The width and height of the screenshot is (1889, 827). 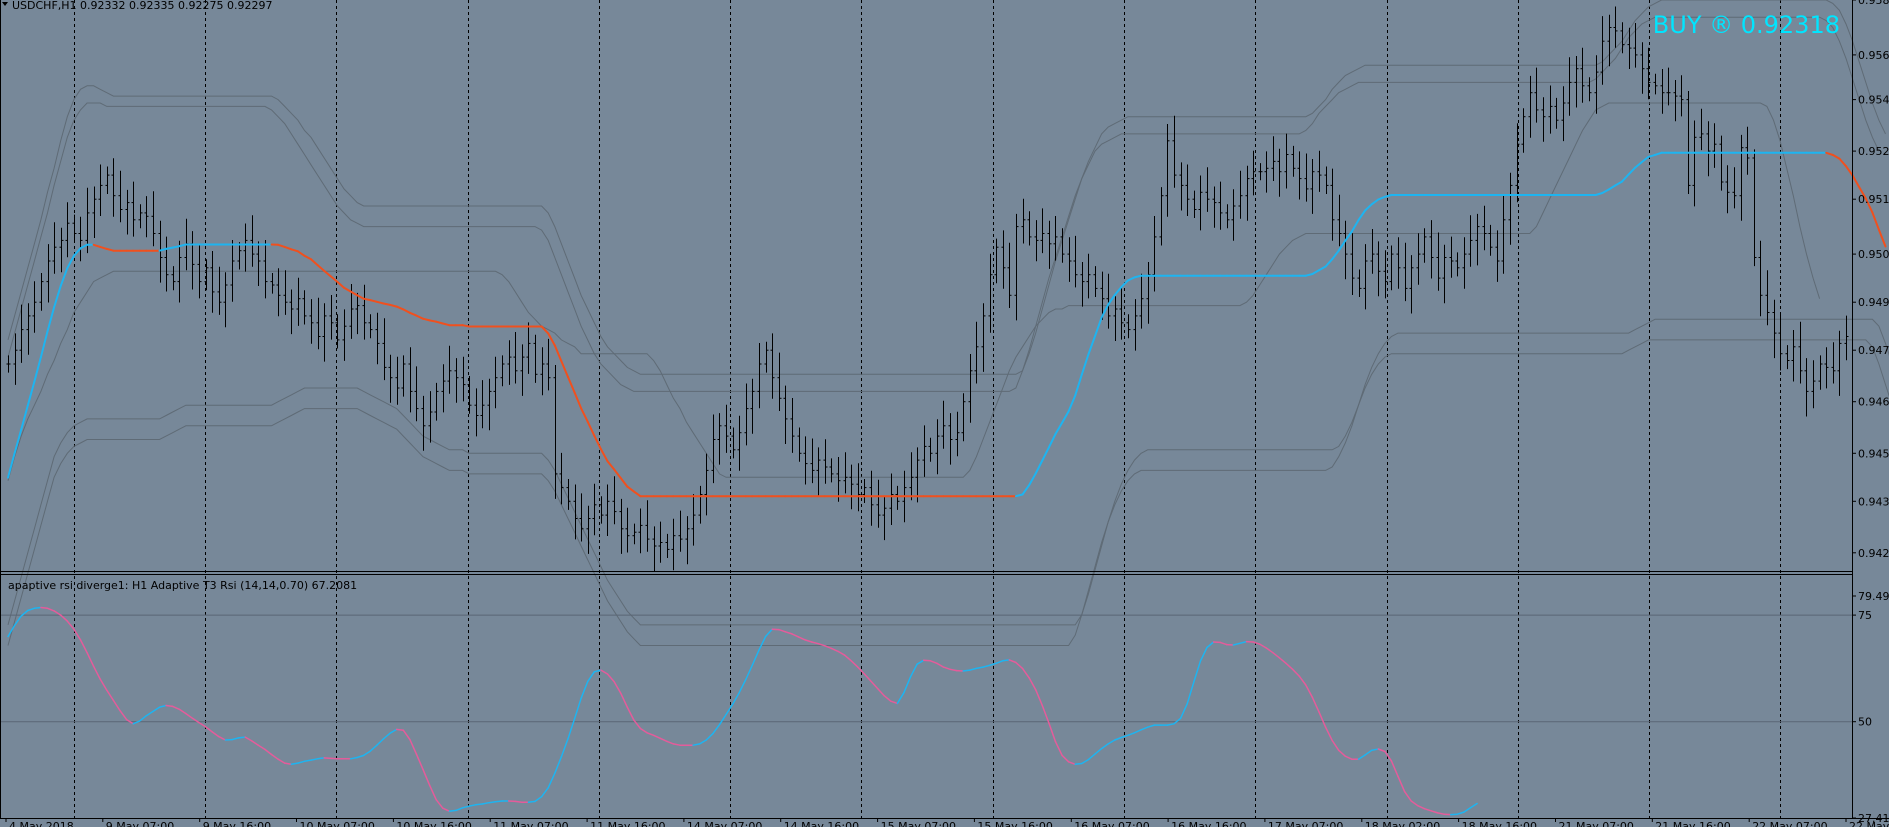 What do you see at coordinates (140, 823) in the screenshot?
I see `time-axis-label: 9 May 07:00` at bounding box center [140, 823].